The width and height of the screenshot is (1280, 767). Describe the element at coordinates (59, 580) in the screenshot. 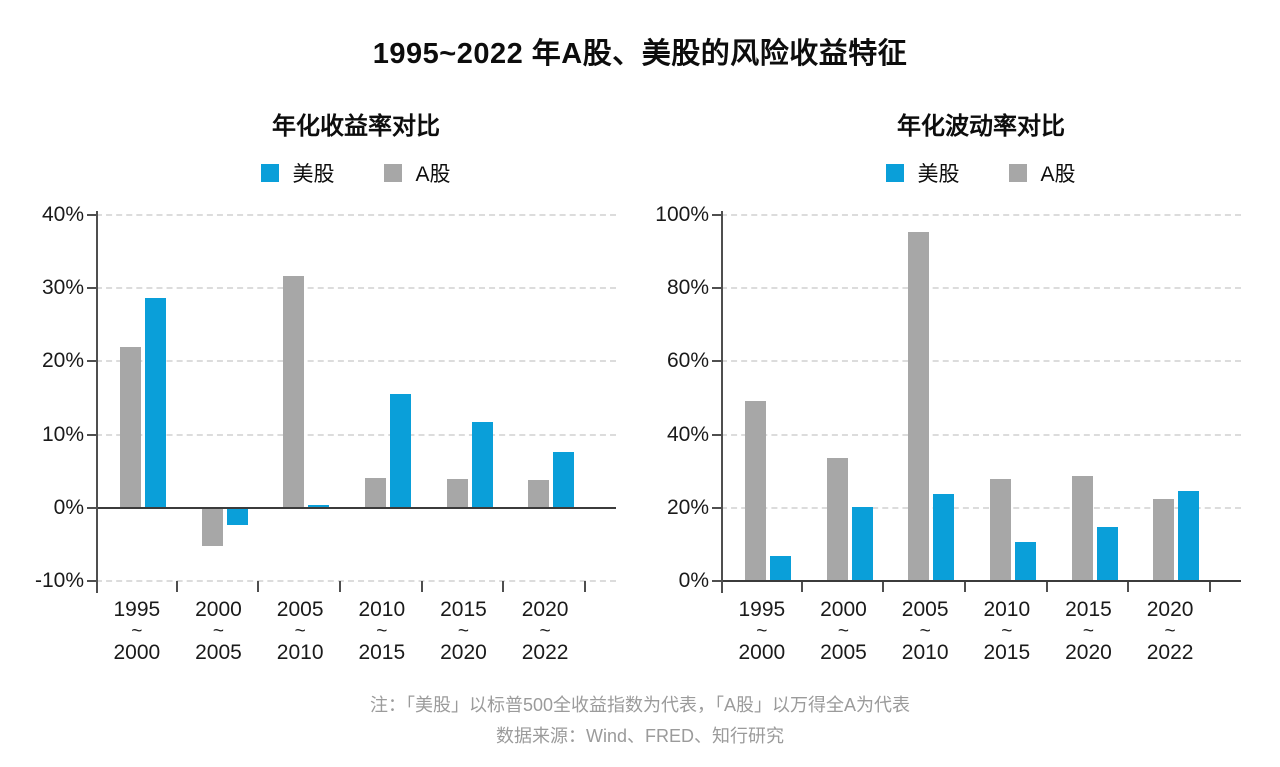

I see `y-tick-label: -10%` at that location.